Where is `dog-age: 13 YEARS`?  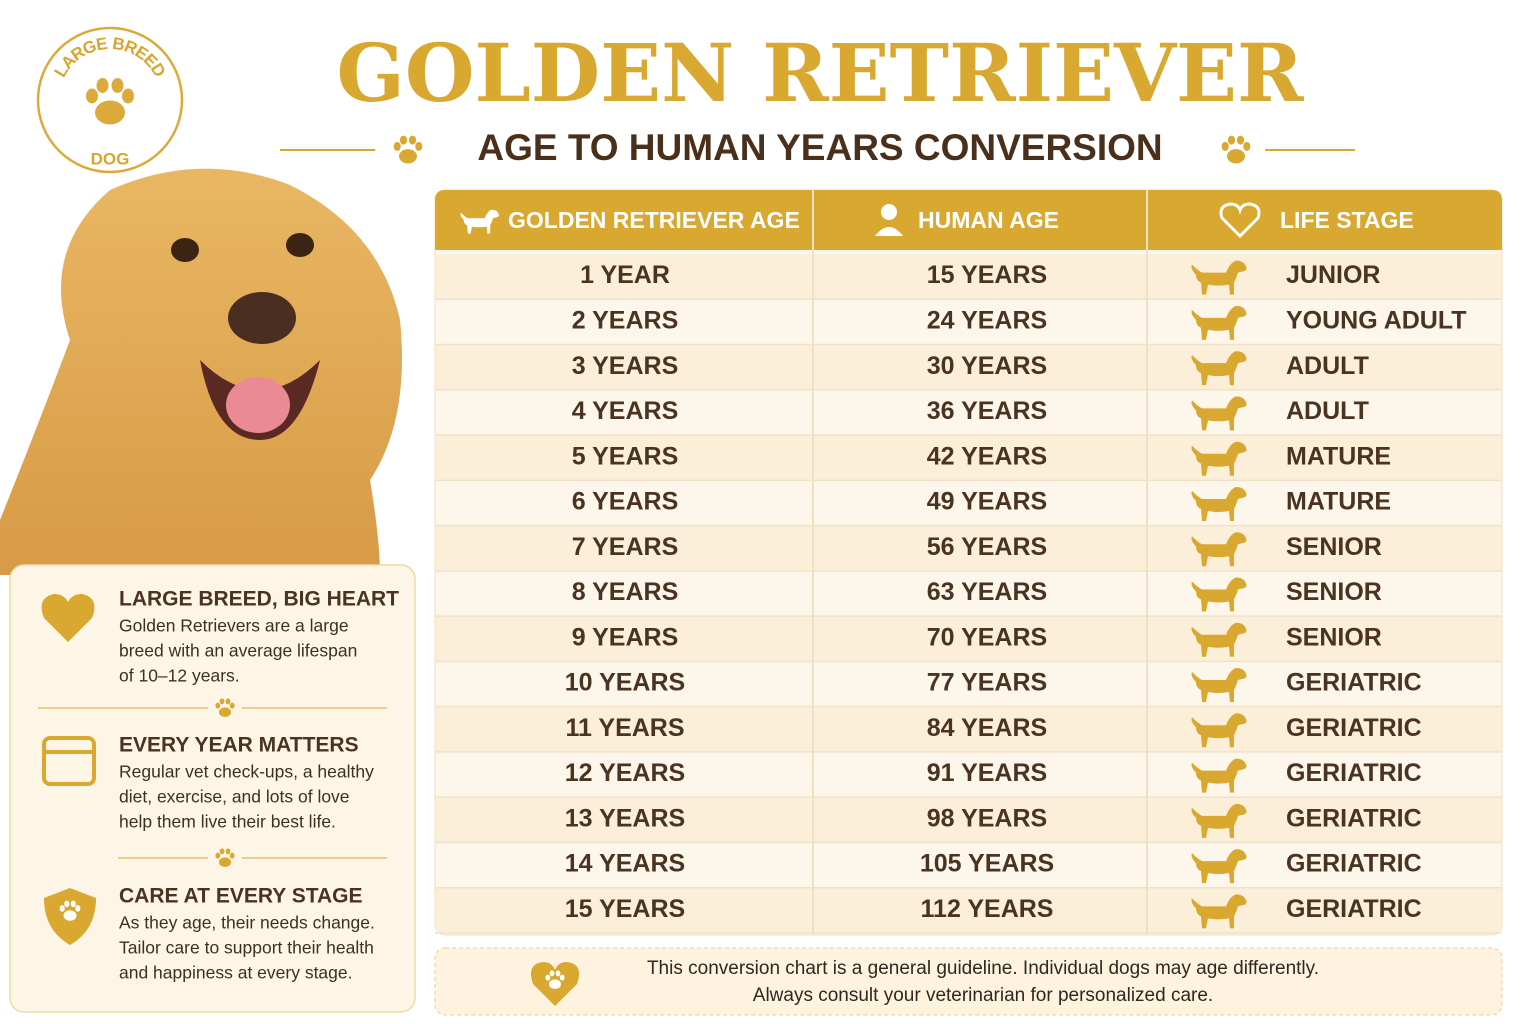 dog-age: 13 YEARS is located at coordinates (625, 818).